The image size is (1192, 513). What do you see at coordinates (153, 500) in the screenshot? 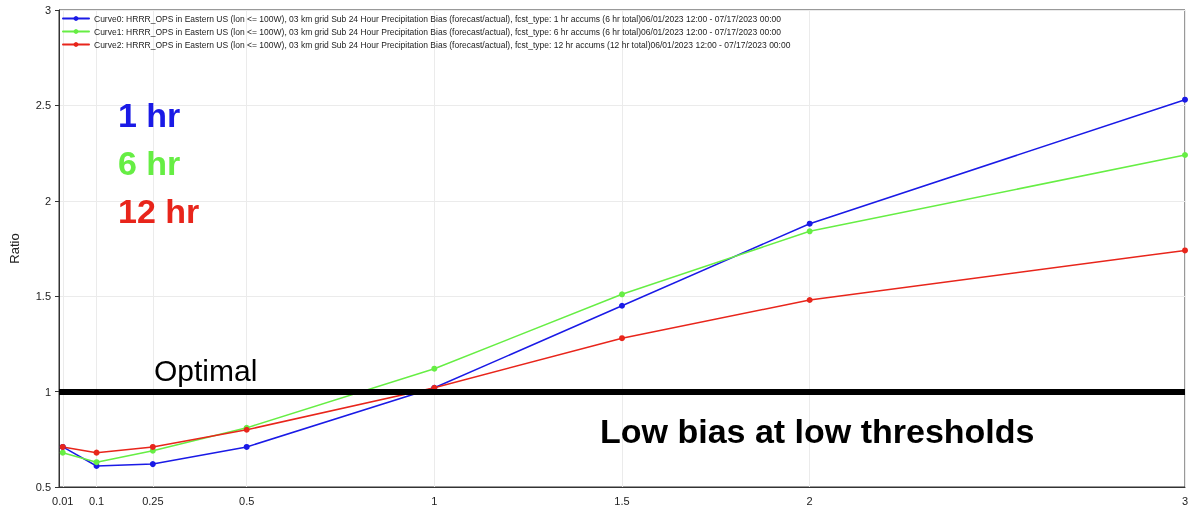
I see `x-tick-label: 0.25` at bounding box center [153, 500].